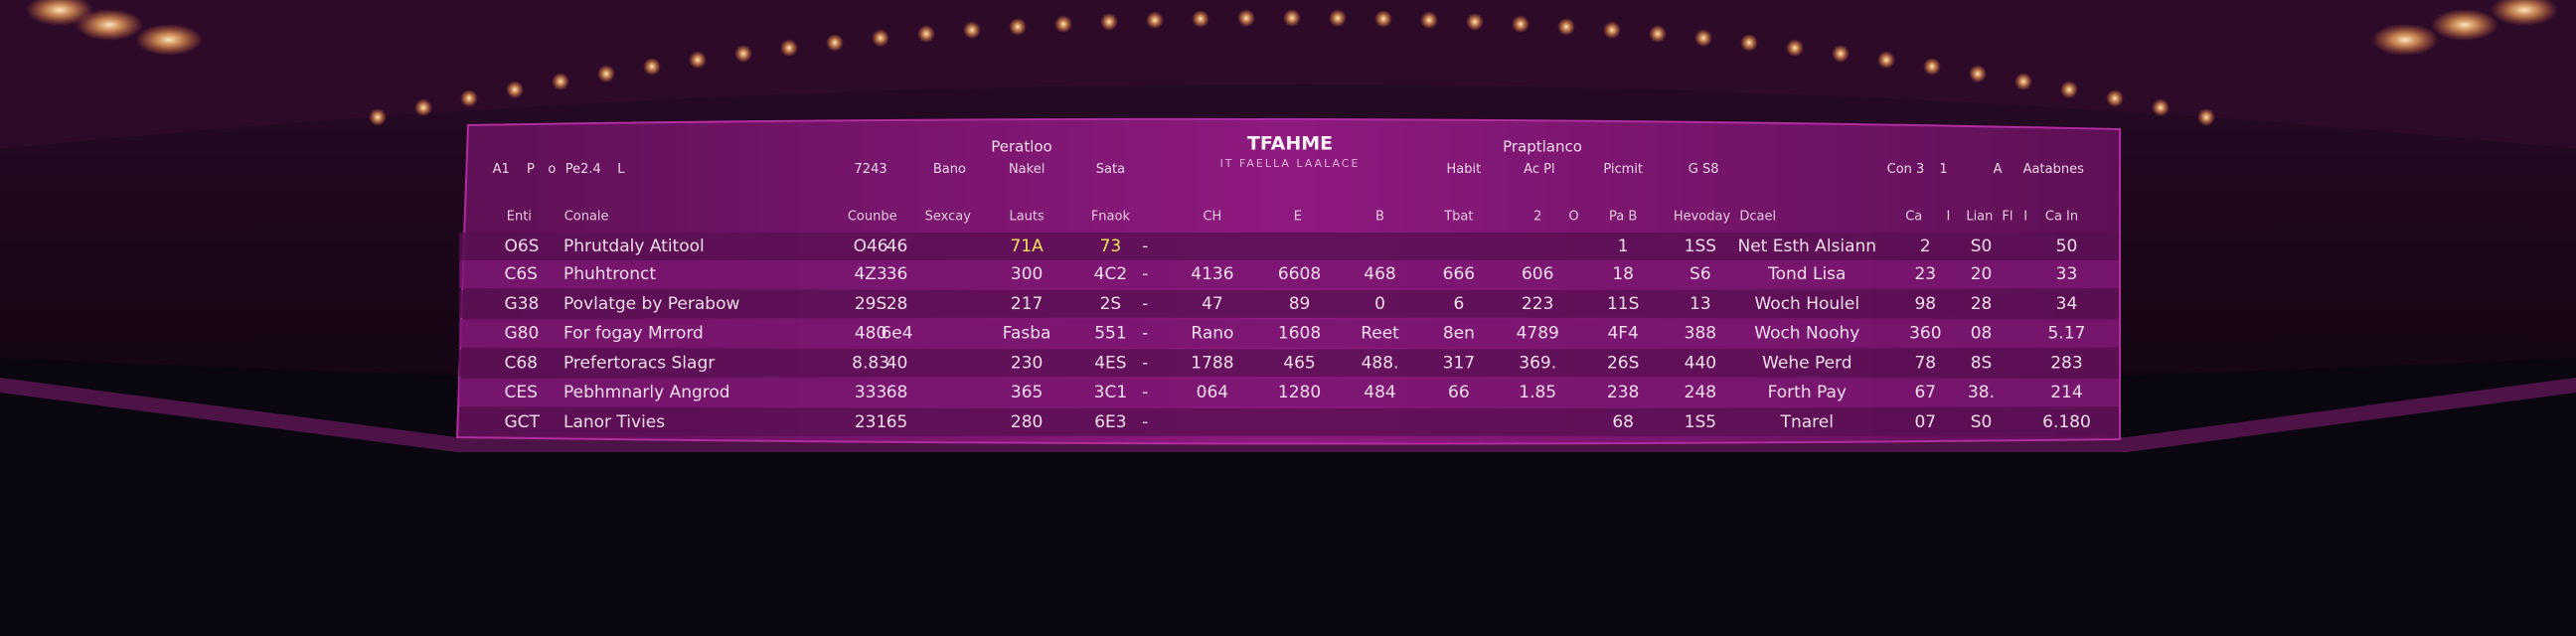 The height and width of the screenshot is (636, 2576). What do you see at coordinates (1982, 274) in the screenshot?
I see `cell: 20` at bounding box center [1982, 274].